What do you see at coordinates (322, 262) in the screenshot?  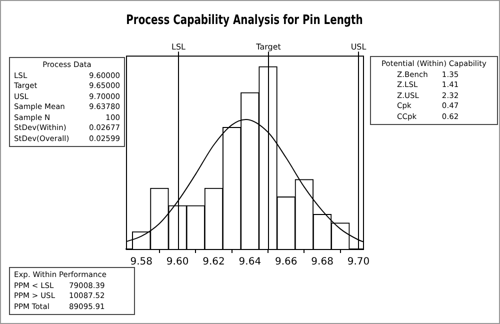 I see `x-tick-label: 9.68` at bounding box center [322, 262].